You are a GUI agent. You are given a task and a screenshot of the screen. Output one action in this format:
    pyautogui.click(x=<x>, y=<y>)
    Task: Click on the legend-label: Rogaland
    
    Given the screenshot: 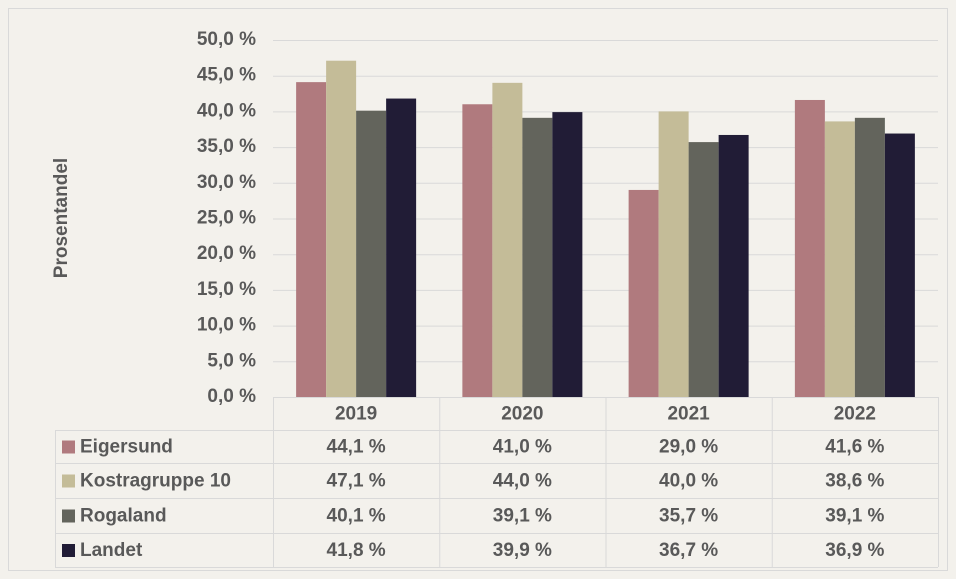 What is the action you would take?
    pyautogui.click(x=123, y=516)
    